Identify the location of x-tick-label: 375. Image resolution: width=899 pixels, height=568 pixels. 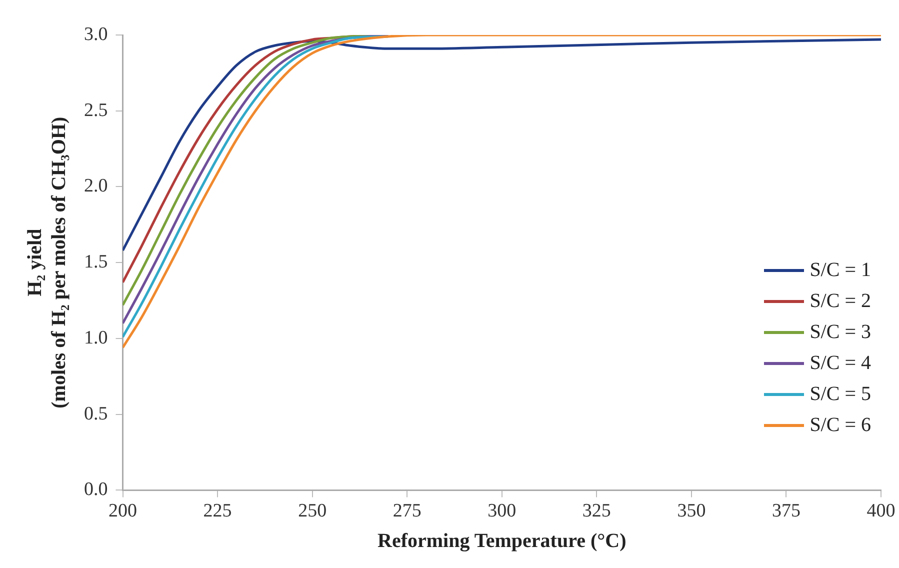
(786, 511).